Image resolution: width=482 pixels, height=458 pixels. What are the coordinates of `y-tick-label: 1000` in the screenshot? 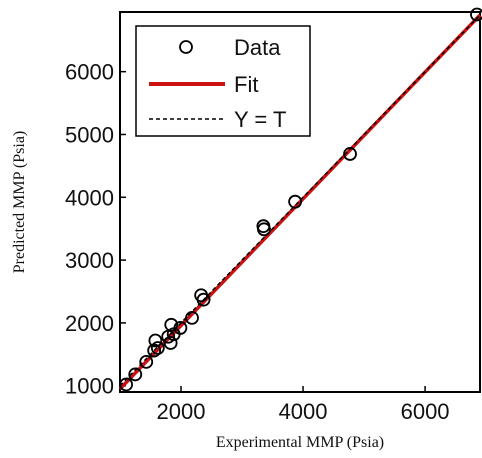 It's located at (89, 386).